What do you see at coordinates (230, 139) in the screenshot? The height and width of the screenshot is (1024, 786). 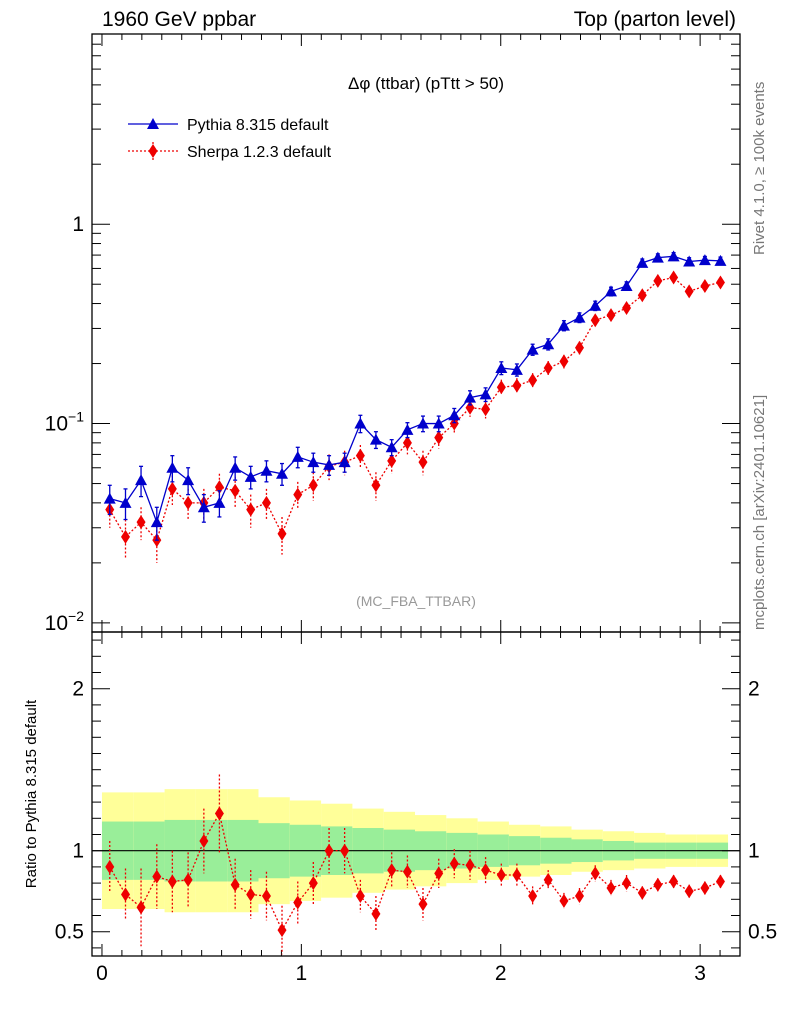 I see `legend: Pythia 8.315 default Sherpa 1.2.3 default` at bounding box center [230, 139].